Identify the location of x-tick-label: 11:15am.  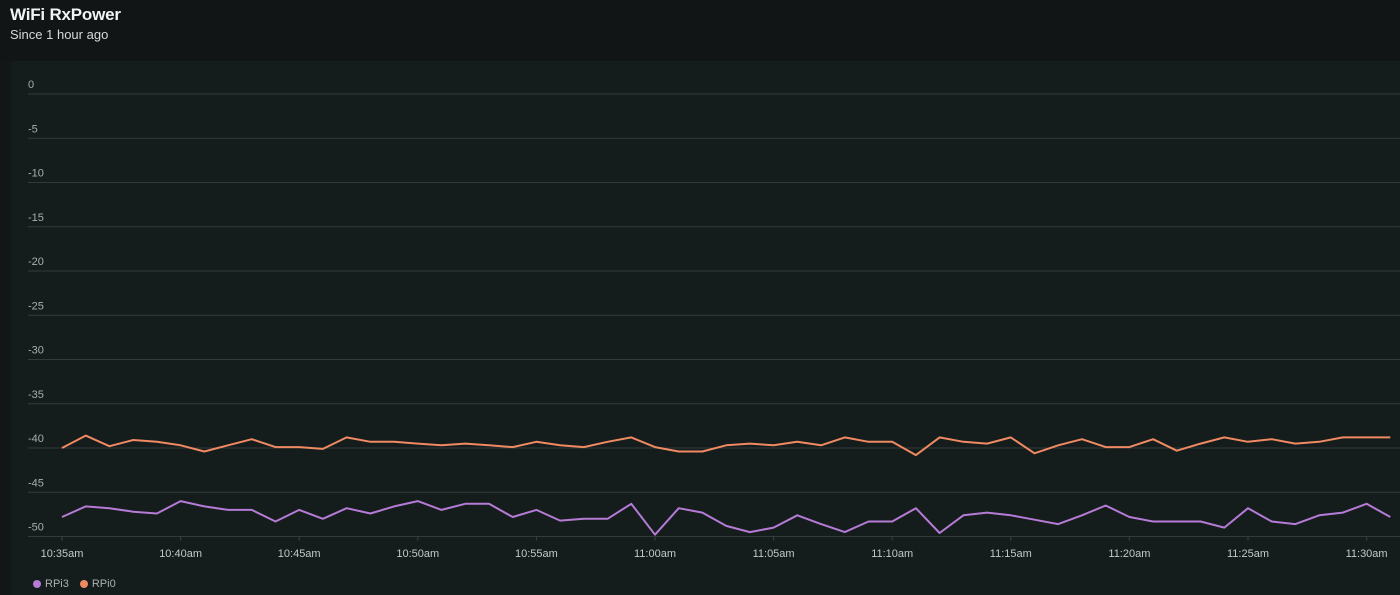
(1011, 554).